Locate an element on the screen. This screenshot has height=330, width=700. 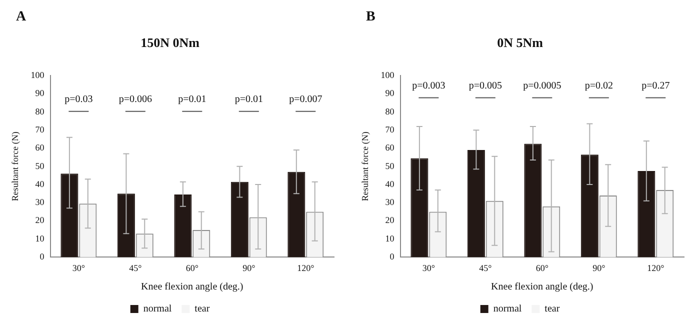
annotation: p=0.02 is located at coordinates (598, 86).